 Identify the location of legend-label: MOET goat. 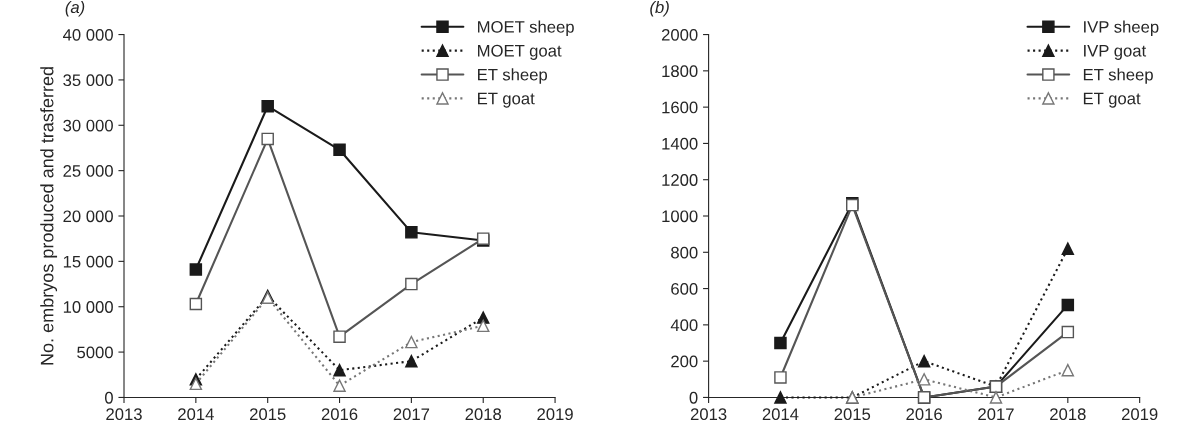
(520, 52).